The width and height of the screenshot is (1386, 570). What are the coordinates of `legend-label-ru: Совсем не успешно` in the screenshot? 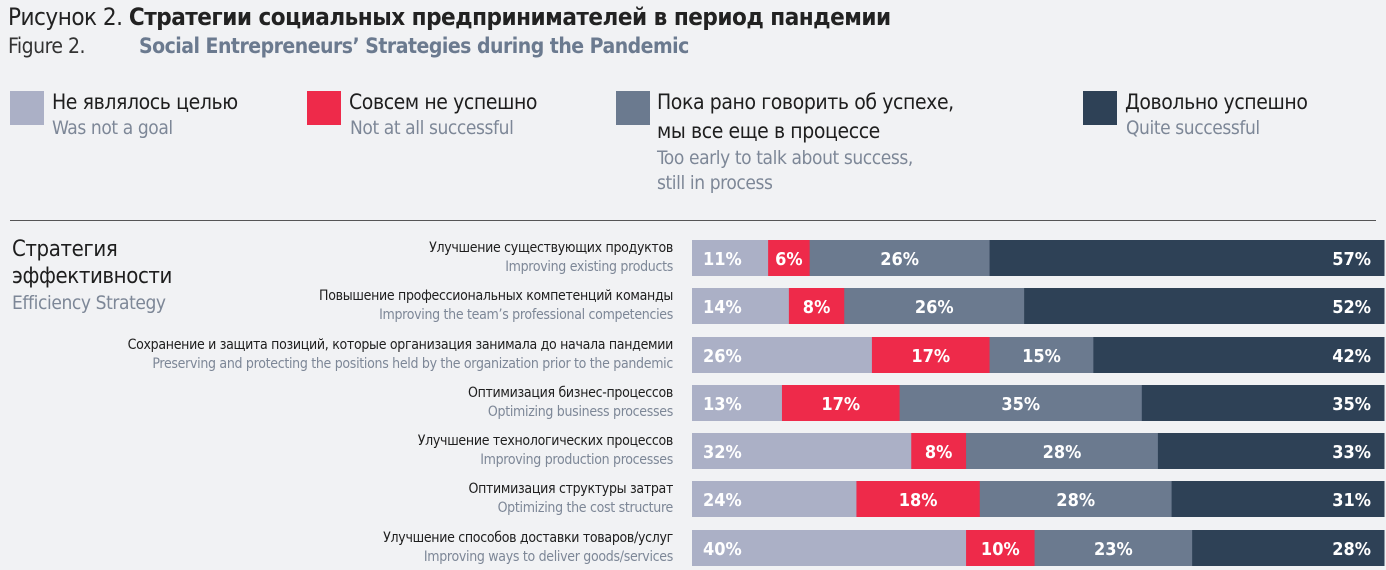 It's located at (443, 102).